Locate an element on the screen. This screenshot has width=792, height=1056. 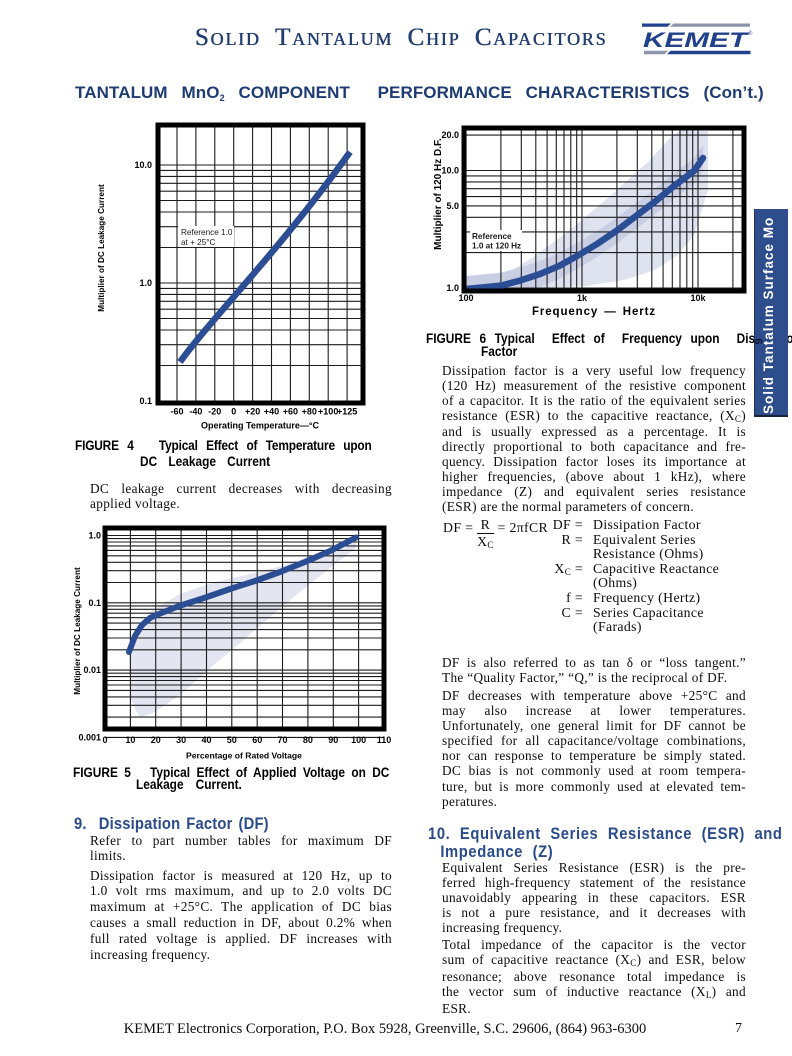
svg-text: Percentage of Rated Voltage is located at coordinates (244, 756).